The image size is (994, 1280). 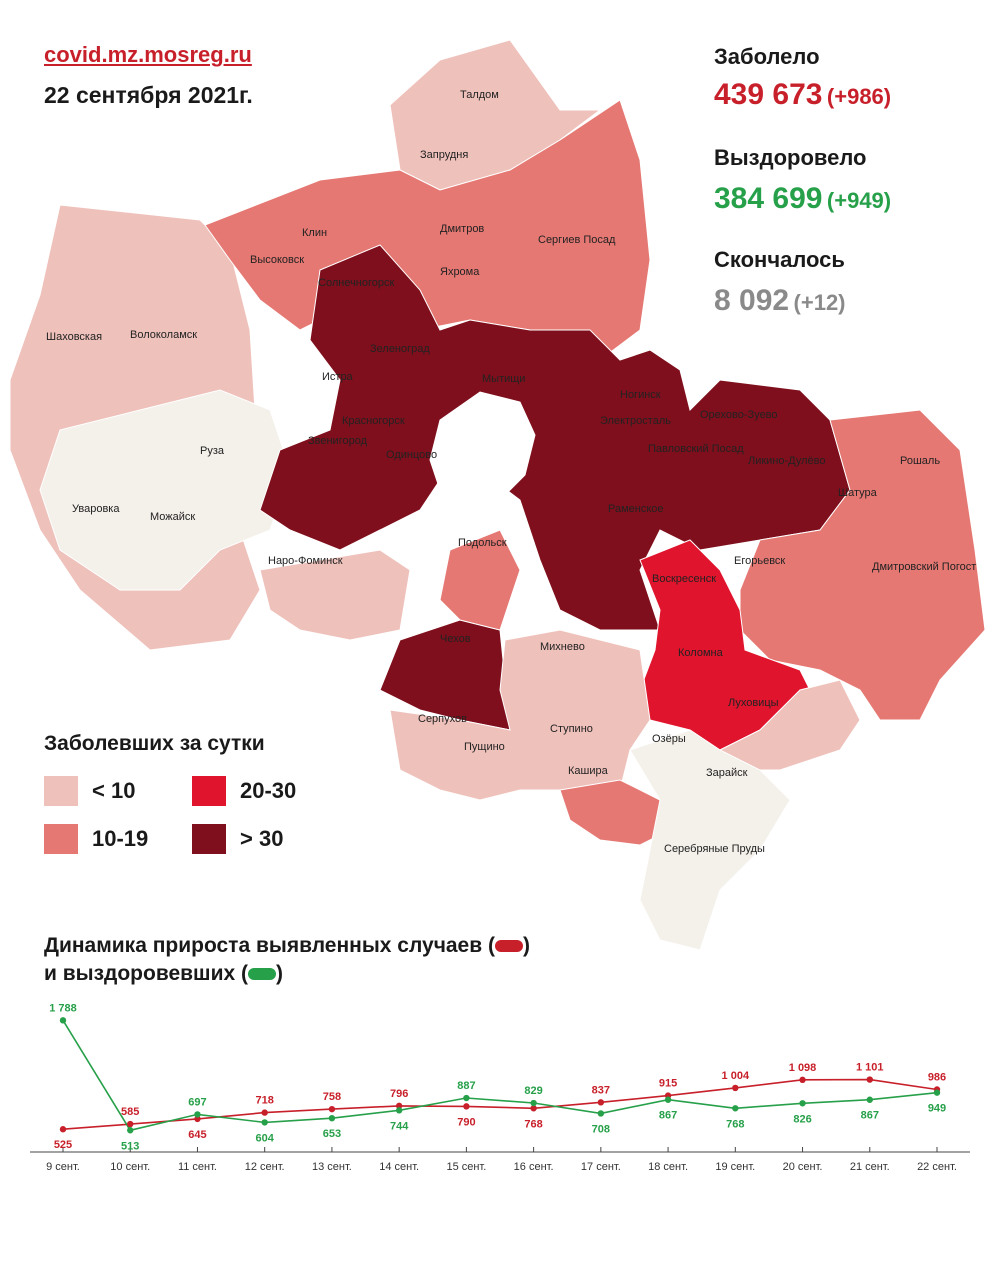 I want to click on series-lines, so click(x=500, y=1075).